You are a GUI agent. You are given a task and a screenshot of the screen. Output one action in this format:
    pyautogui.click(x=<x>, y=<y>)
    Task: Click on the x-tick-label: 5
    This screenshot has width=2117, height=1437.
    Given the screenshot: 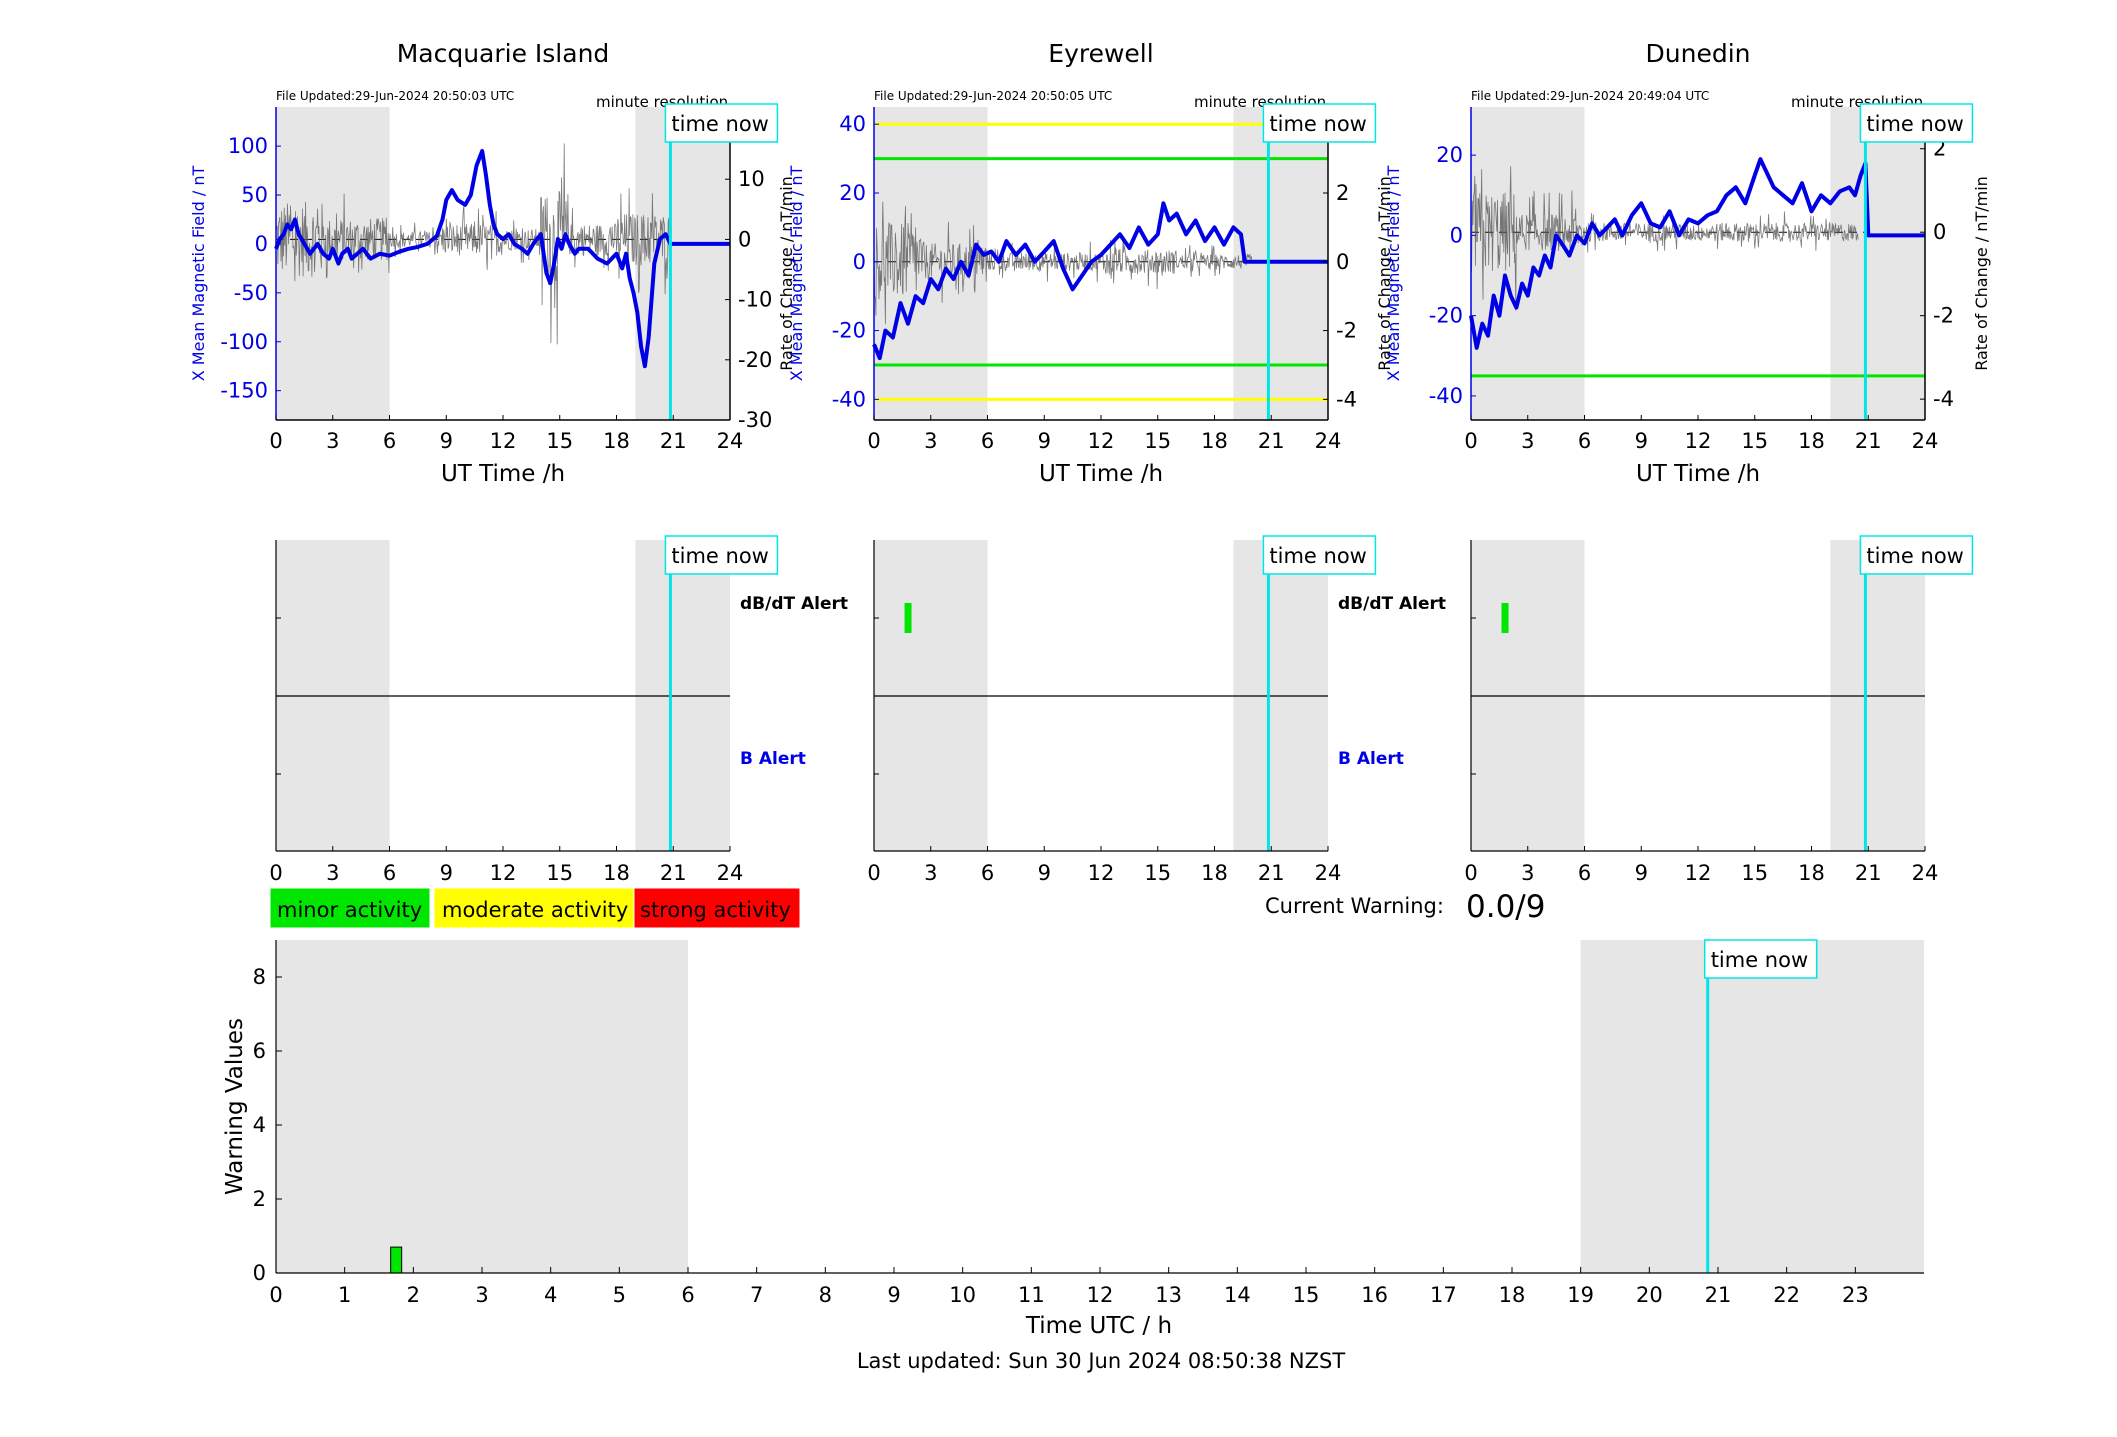 What is the action you would take?
    pyautogui.click(x=619, y=1295)
    